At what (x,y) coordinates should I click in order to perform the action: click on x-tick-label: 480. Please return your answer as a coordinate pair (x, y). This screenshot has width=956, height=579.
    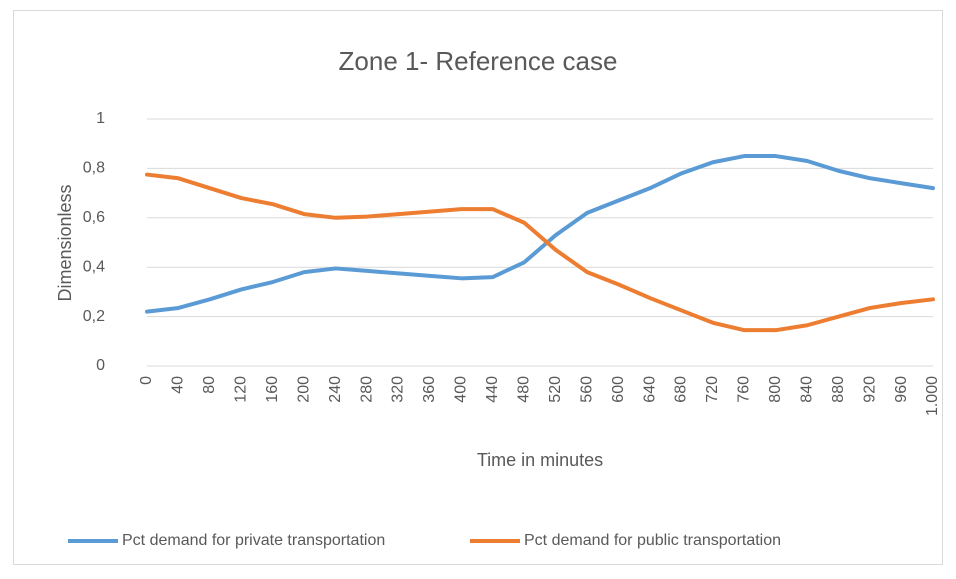
    Looking at the image, I should click on (523, 389).